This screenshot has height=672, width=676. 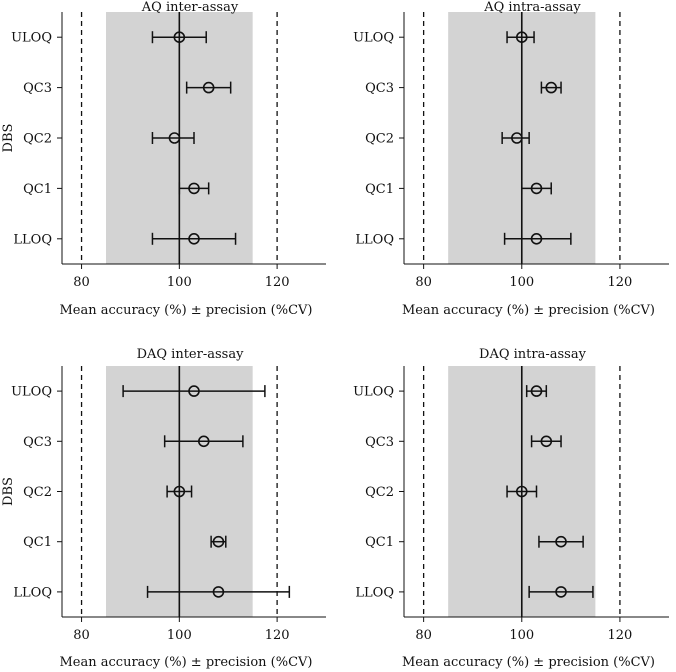 I want to click on panel-title: AQ inter-assay, so click(x=190, y=7).